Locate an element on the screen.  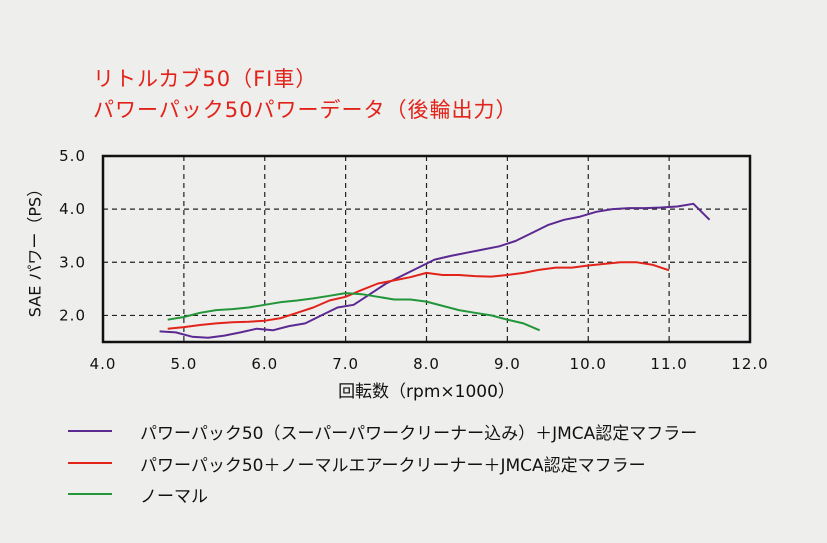
chart-title-line-1: リトルカブ50（FI車） is located at coordinates (205, 79).